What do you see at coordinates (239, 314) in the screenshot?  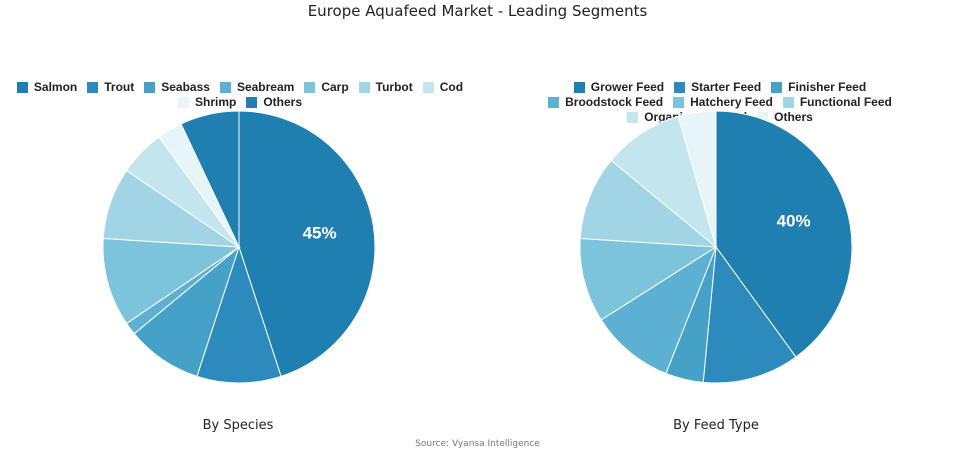 I see `pie-slice-trout` at bounding box center [239, 314].